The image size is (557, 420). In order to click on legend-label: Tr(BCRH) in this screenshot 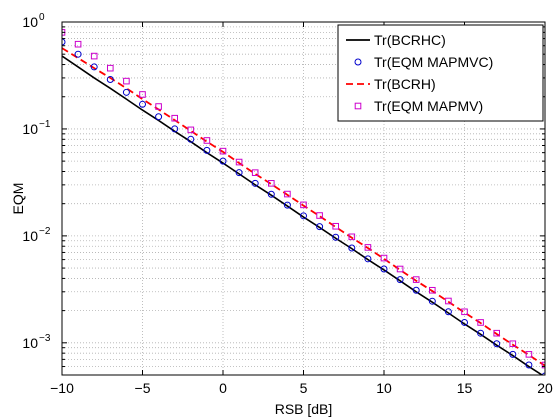, I will do `click(405, 84)`.